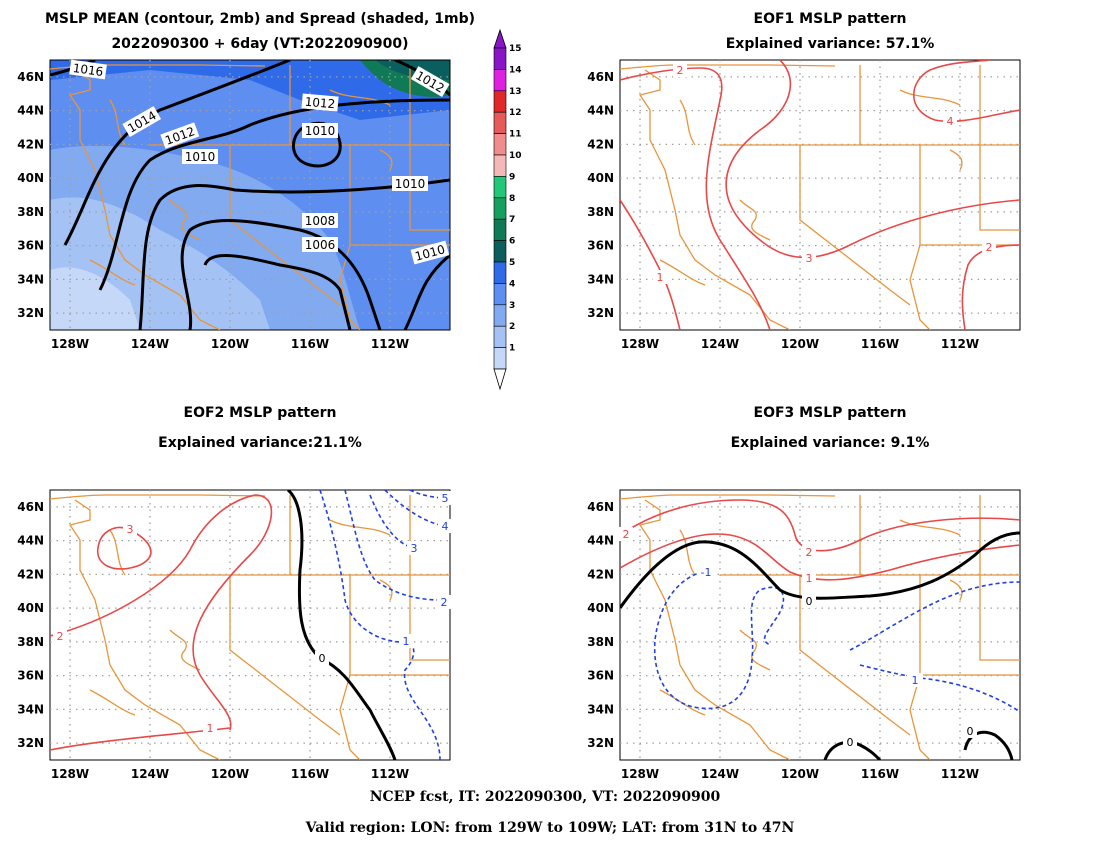  I want to click on colorbar-label: 5, so click(512, 263).